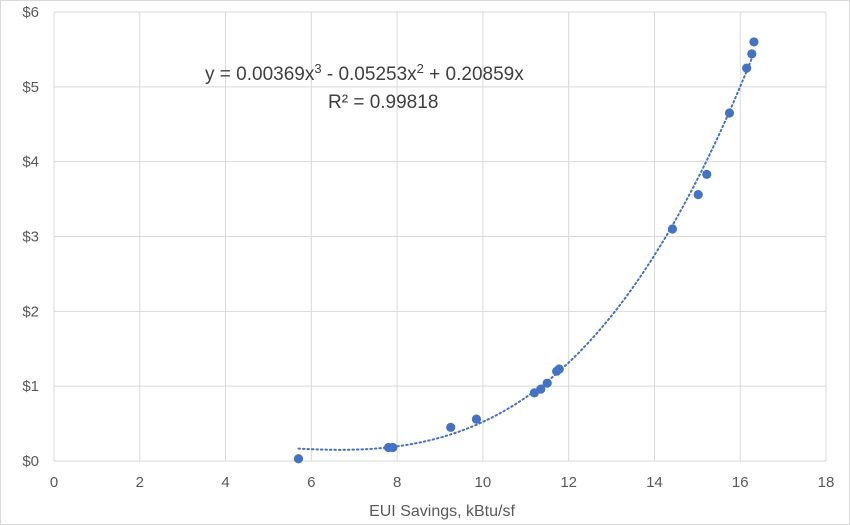 This screenshot has height=525, width=850. What do you see at coordinates (568, 482) in the screenshot?
I see `x-tick-label: 12` at bounding box center [568, 482].